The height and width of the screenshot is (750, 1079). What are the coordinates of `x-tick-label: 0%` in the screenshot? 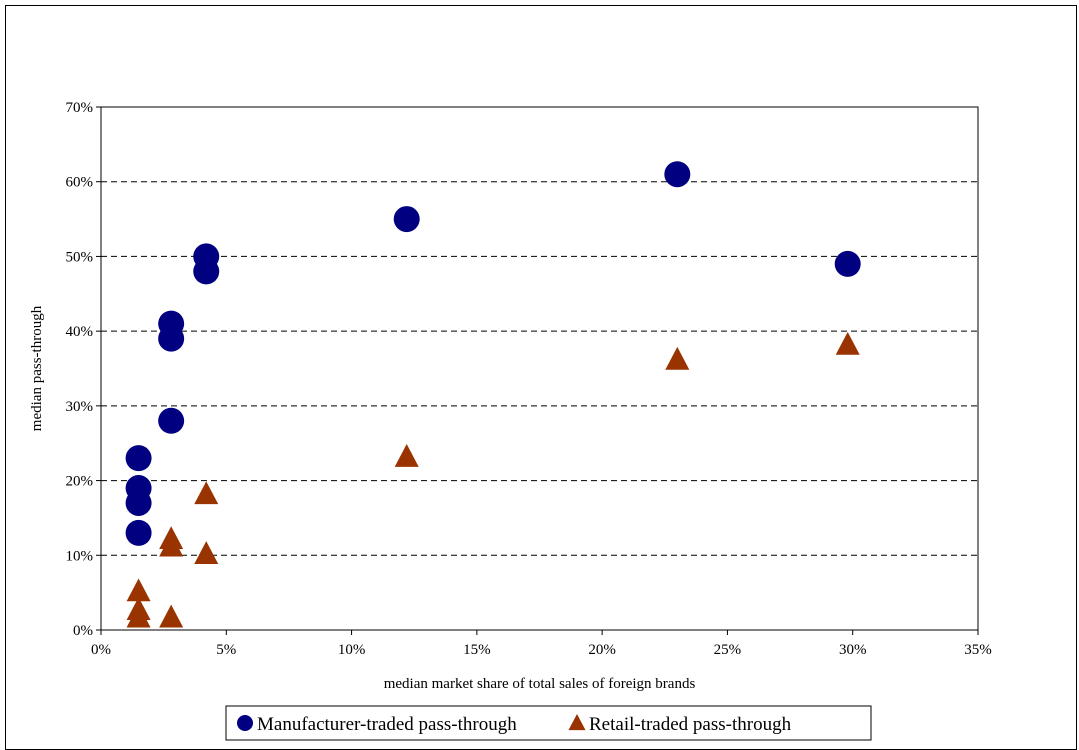 It's located at (101, 650).